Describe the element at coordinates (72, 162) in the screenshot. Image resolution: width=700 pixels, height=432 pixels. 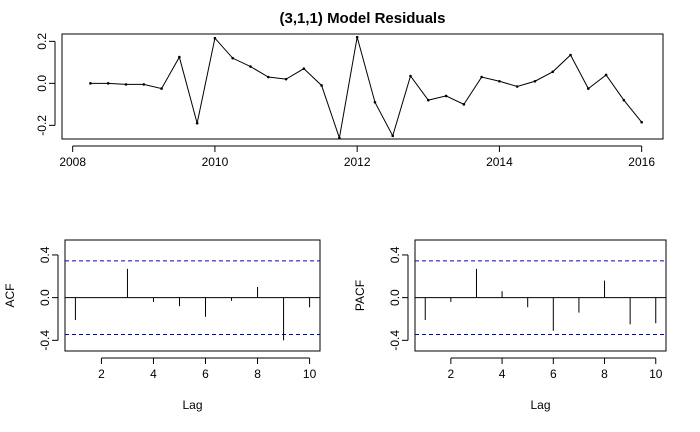
I see `x-tick-label: 2008` at that location.